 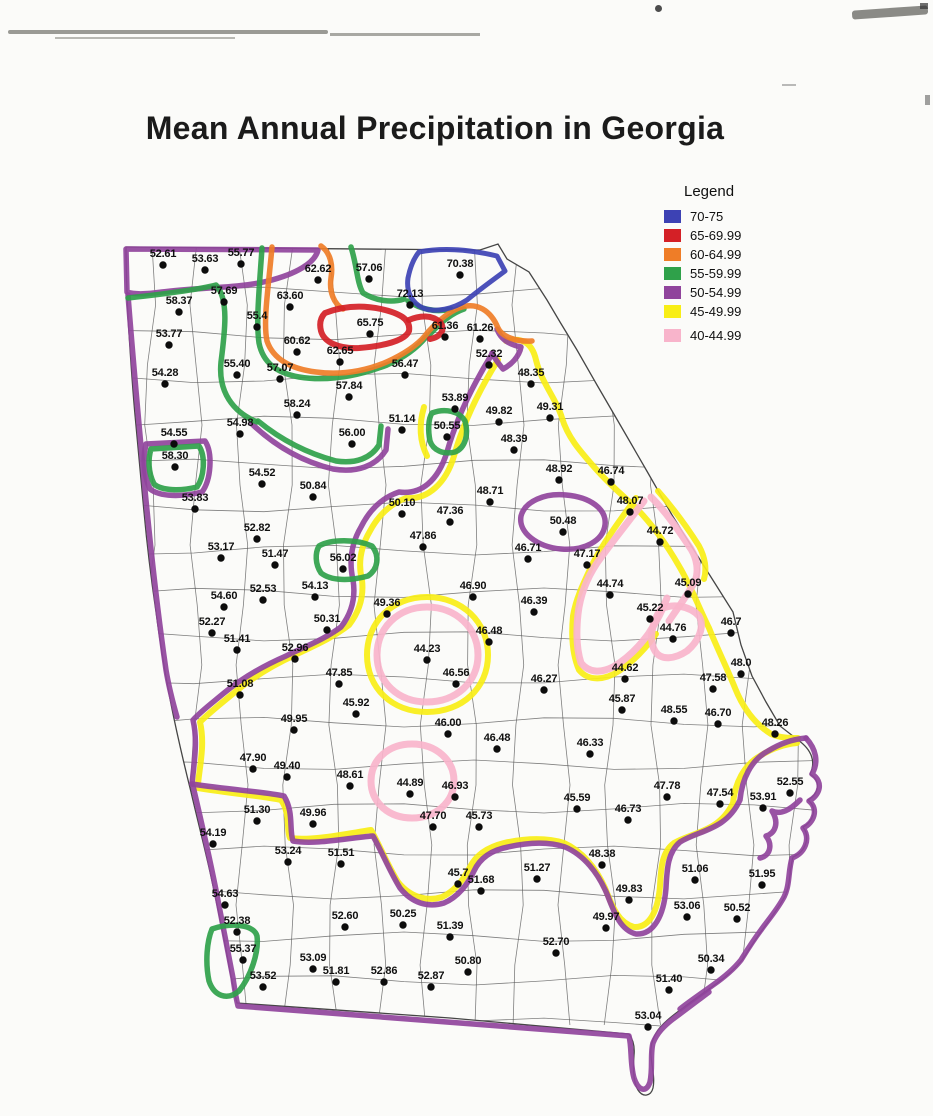 What do you see at coordinates (716, 335) in the screenshot?
I see `legend-item-label: 40-44.99` at bounding box center [716, 335].